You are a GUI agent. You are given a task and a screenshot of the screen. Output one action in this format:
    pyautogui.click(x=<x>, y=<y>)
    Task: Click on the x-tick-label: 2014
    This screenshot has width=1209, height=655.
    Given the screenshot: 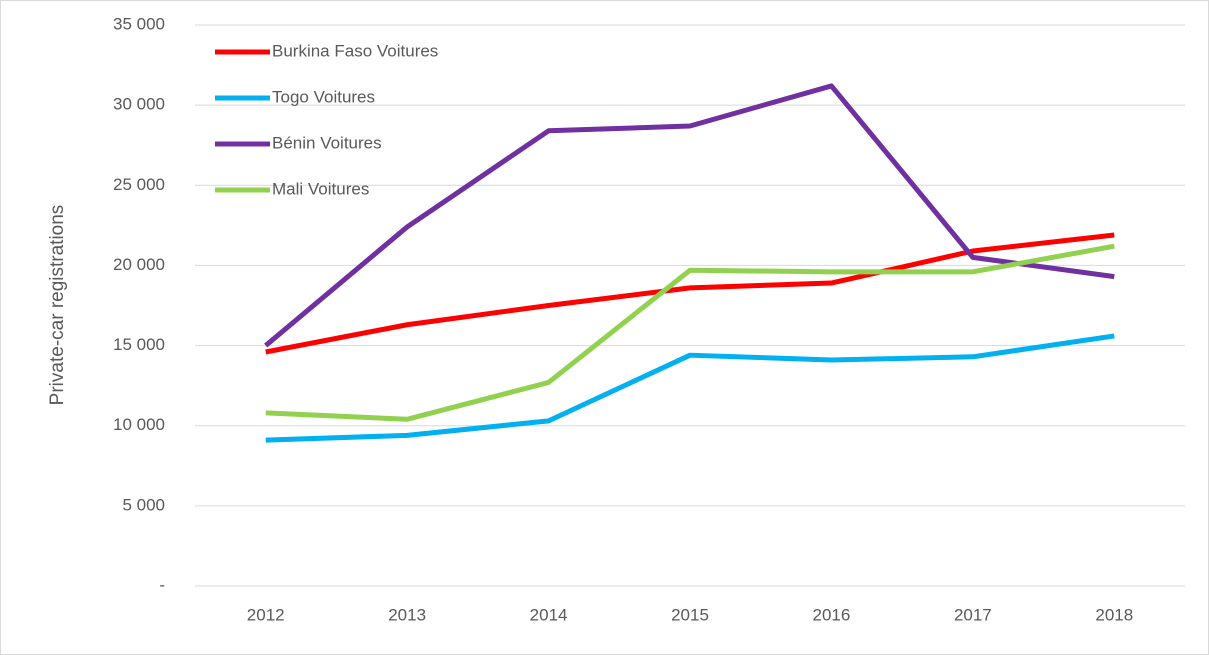 What is the action you would take?
    pyautogui.click(x=549, y=614)
    